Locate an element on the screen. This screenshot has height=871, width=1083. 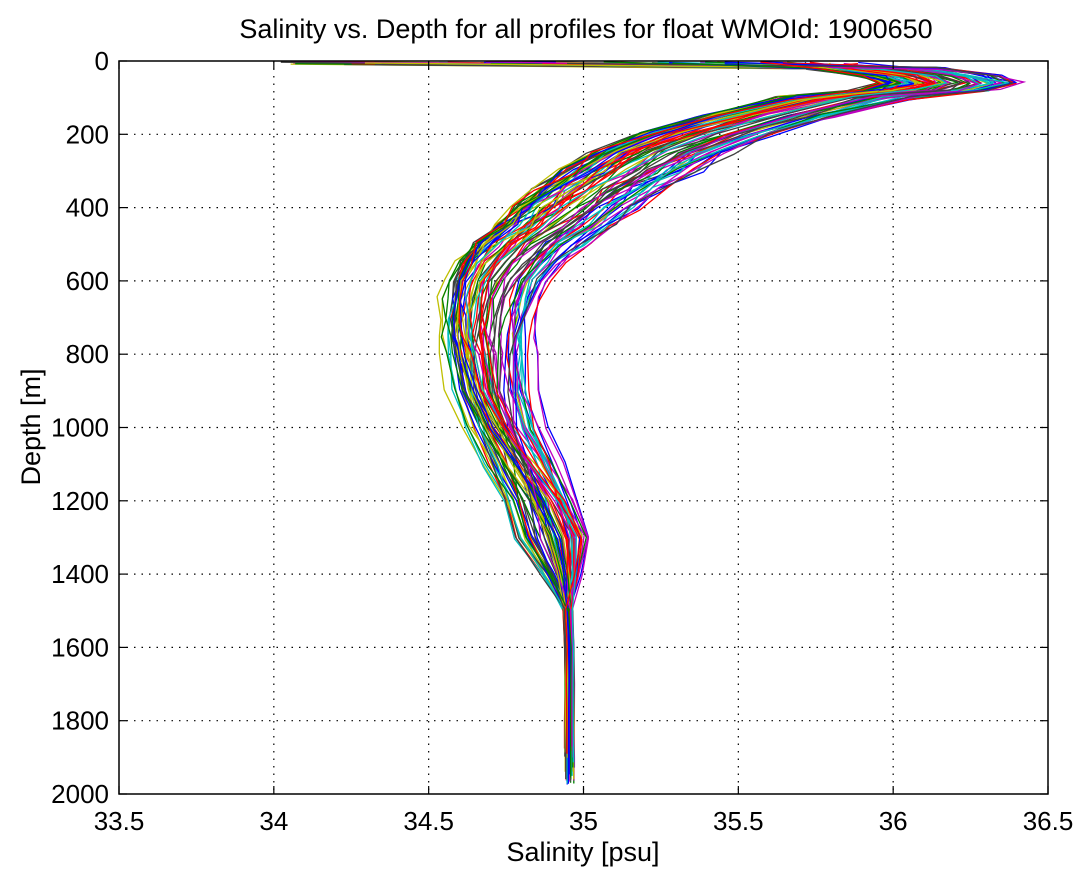
y-tick-label: 1200 is located at coordinates (80, 501).